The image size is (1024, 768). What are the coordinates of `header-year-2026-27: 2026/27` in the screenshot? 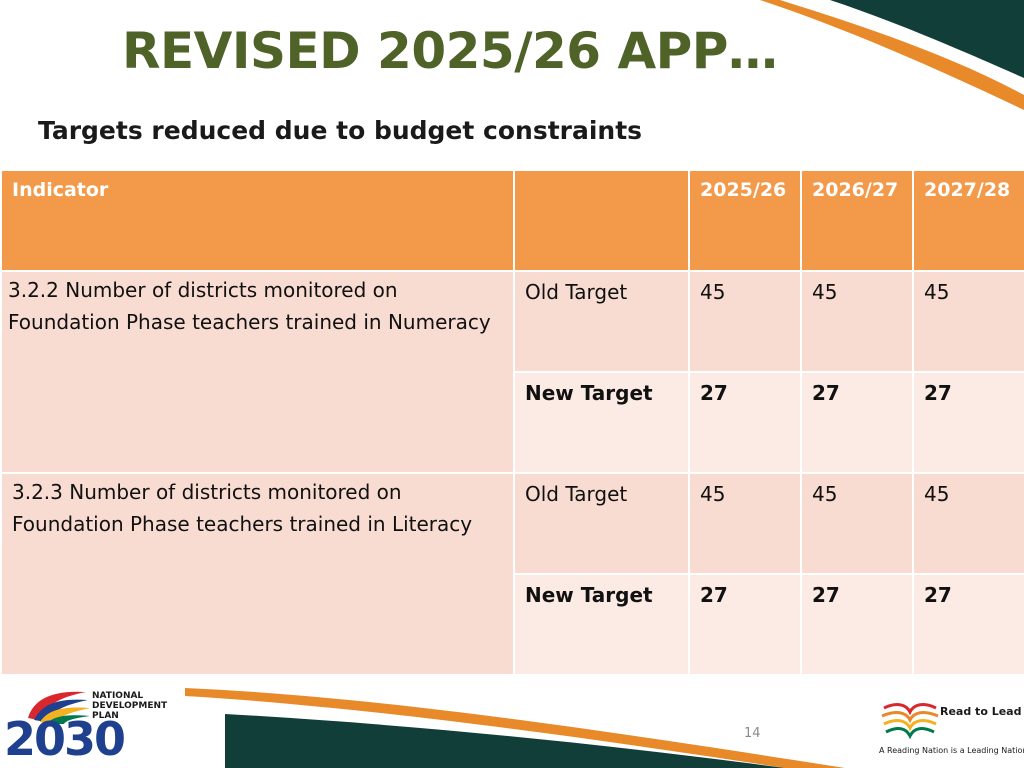 It's located at (857, 220).